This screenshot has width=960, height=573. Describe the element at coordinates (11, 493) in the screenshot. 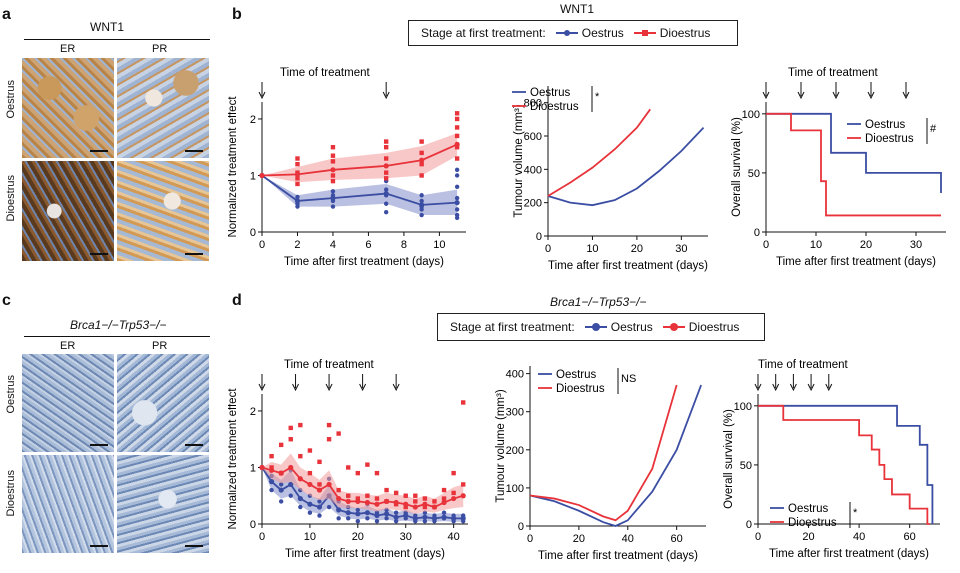

I see `panel-c-row-dioestrus: Dioestrus` at that location.